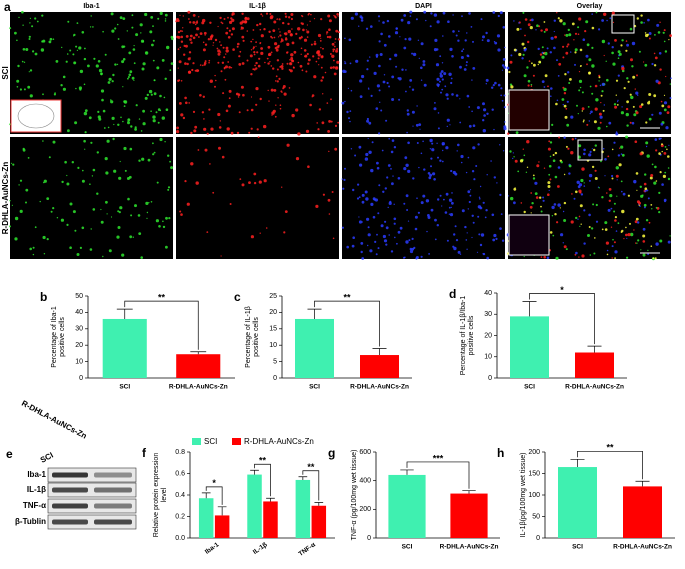 Image resolution: width=685 pixels, height=569 pixels. Describe the element at coordinates (610, 448) in the screenshot. I see `significance-label: **` at that location.